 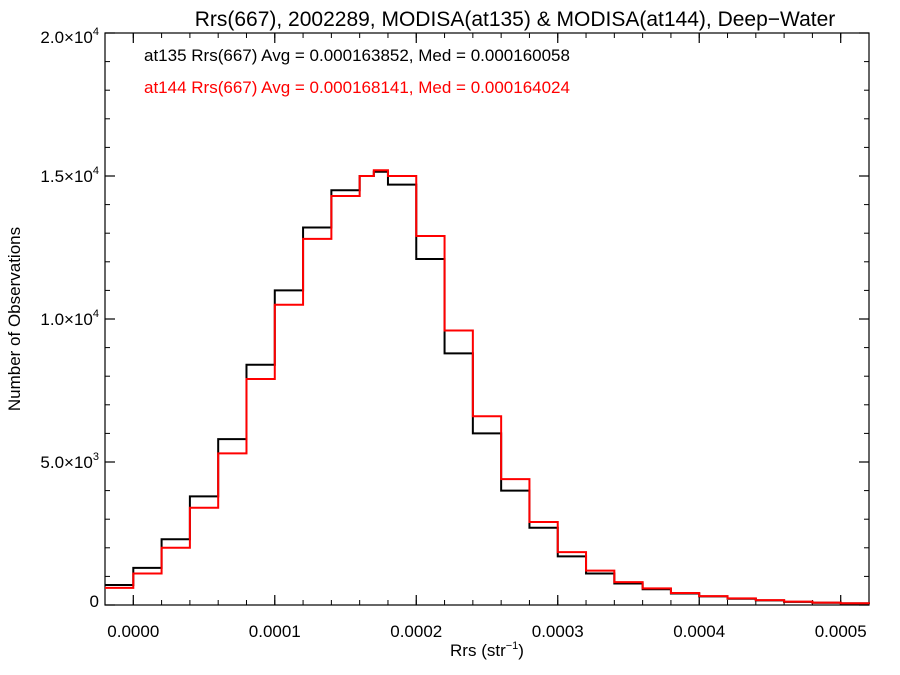 What do you see at coordinates (66, 462) in the screenshot?
I see `y-tick-mantissa: 5.0×10` at bounding box center [66, 462].